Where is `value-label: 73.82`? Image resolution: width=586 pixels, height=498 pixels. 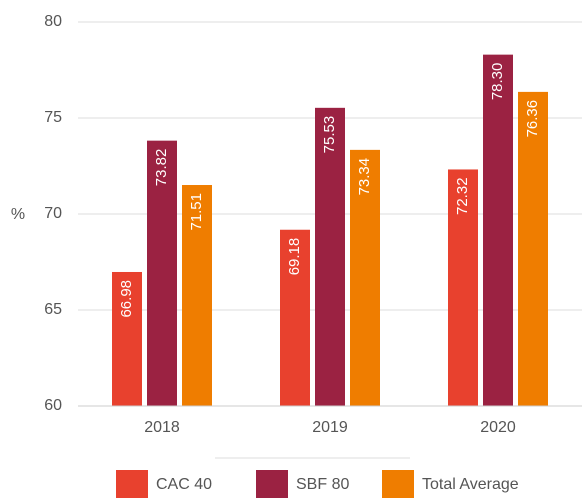
value-label: 73.82 is located at coordinates (161, 168).